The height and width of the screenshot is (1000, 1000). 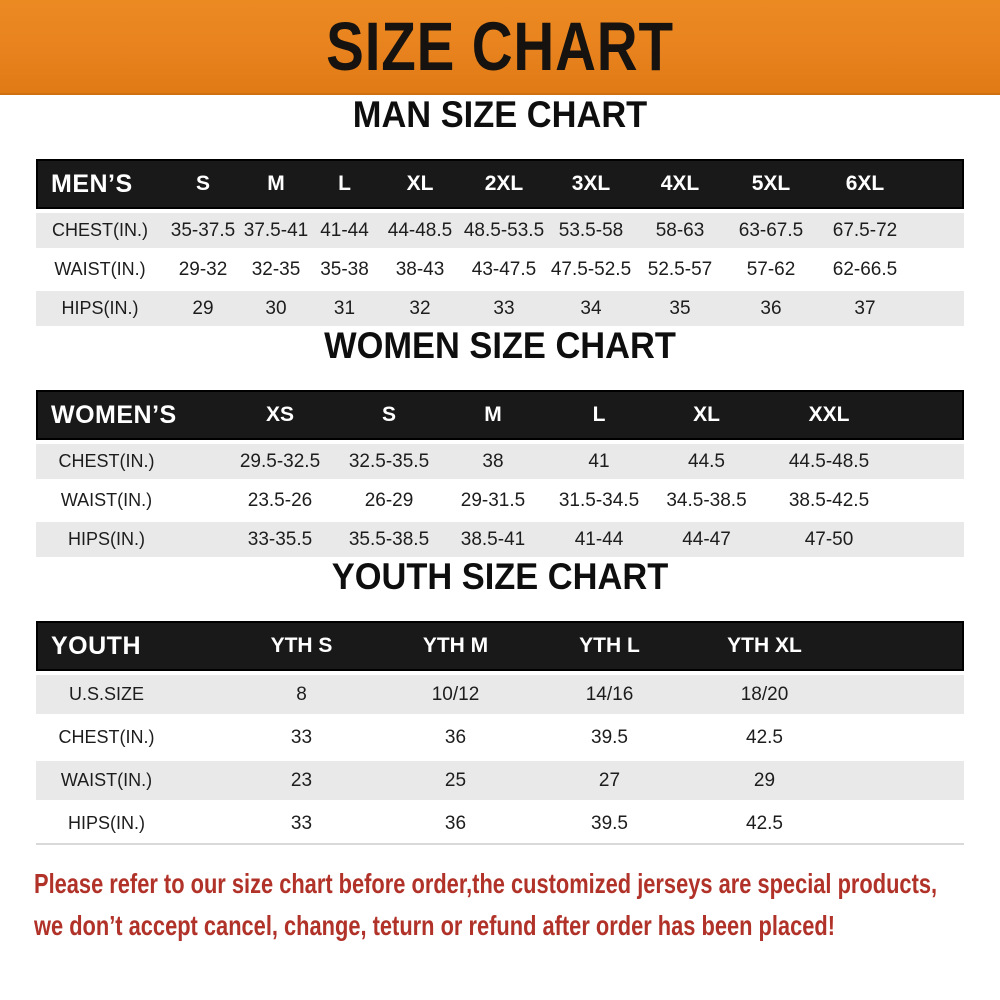 What do you see at coordinates (203, 267) in the screenshot?
I see `measurement-value-cell: 29-32` at bounding box center [203, 267].